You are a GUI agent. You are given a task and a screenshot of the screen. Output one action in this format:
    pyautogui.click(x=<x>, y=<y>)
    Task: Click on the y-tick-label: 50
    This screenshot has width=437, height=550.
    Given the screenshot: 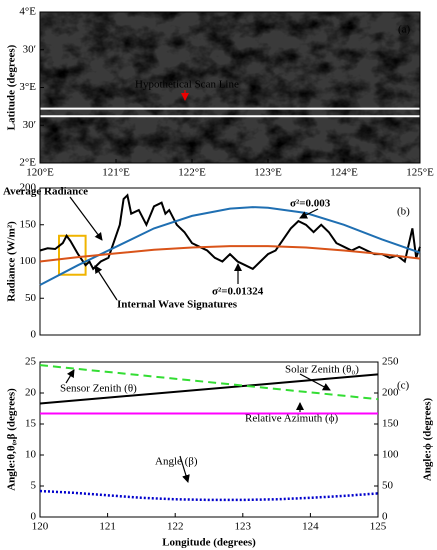 What is the action you would take?
    pyautogui.click(x=31, y=298)
    